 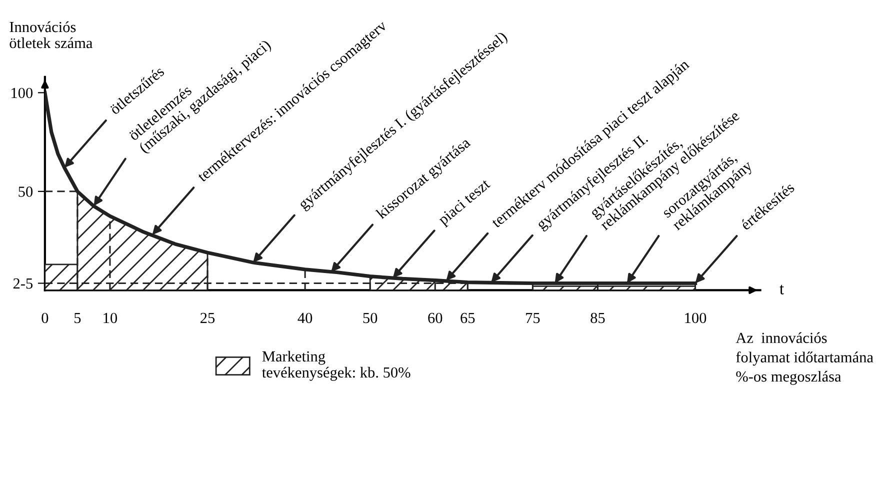 What do you see at coordinates (782, 289) in the screenshot?
I see `x-axis-title: t` at bounding box center [782, 289].